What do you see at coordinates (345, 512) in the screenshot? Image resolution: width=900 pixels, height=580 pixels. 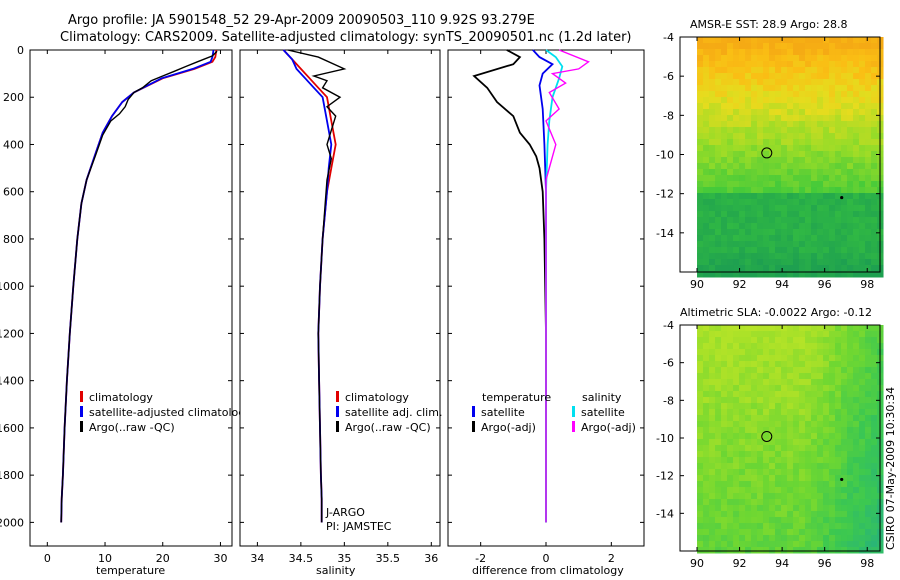 I see `annotation-j-argo: J-ARGO` at bounding box center [345, 512].